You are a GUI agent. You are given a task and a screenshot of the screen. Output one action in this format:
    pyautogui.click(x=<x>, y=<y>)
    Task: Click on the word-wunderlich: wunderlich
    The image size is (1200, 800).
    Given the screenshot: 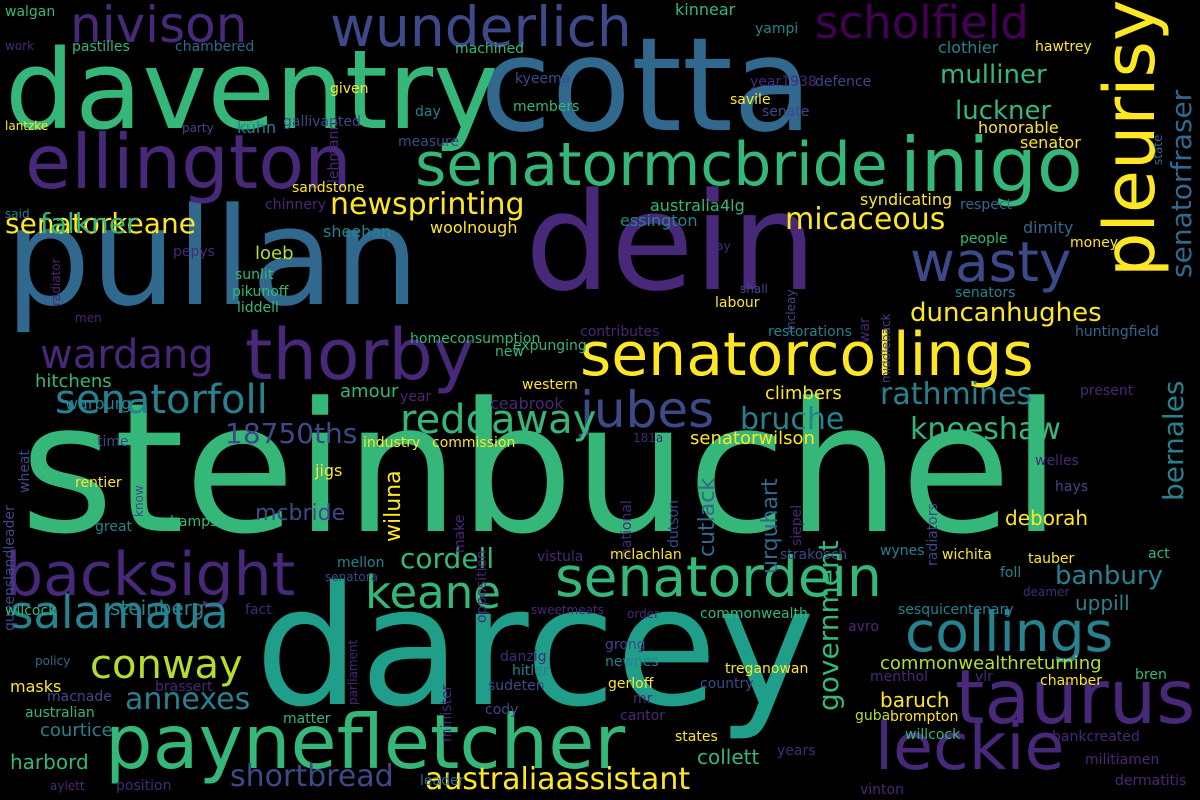 What is the action you would take?
    pyautogui.click(x=481, y=29)
    